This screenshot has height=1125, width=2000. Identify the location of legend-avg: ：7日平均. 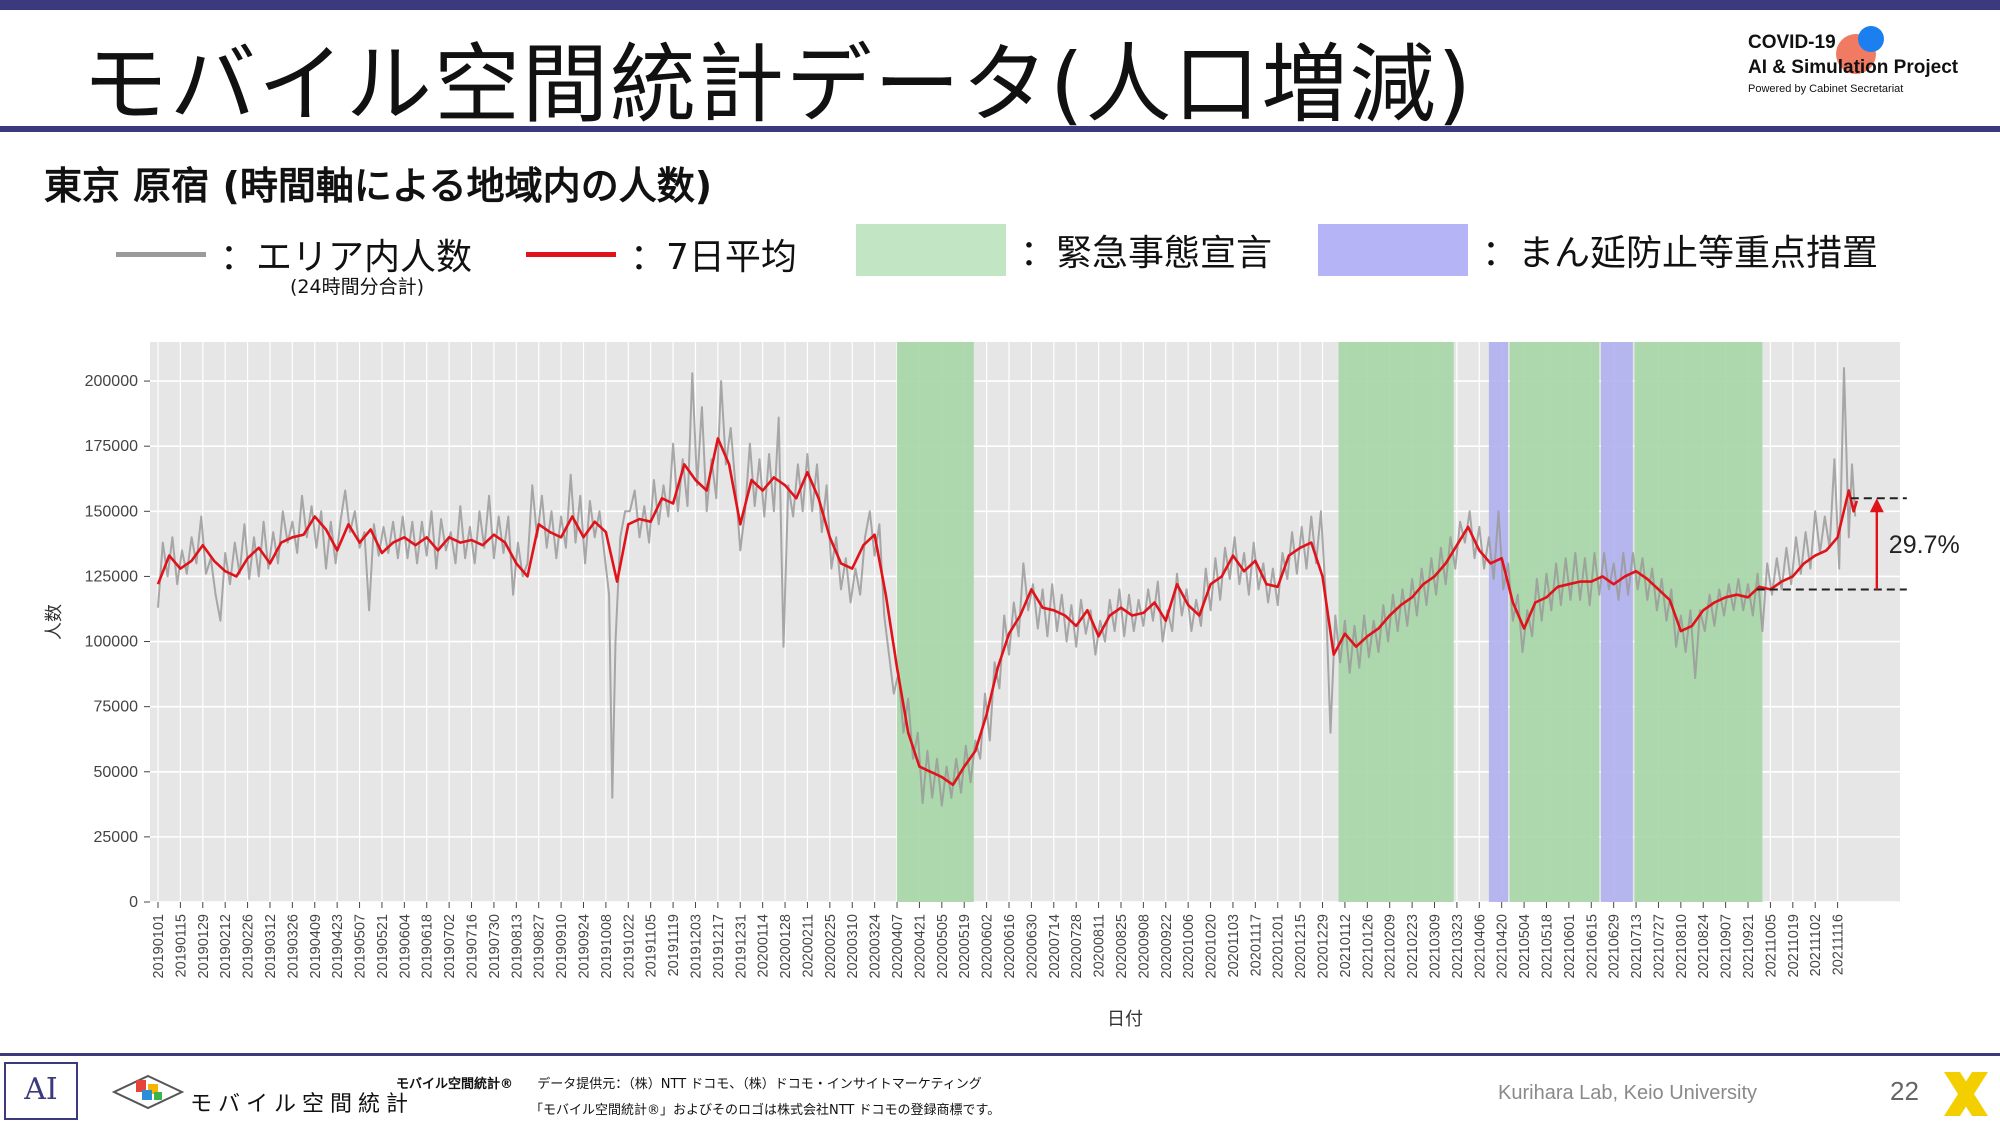
(661, 254).